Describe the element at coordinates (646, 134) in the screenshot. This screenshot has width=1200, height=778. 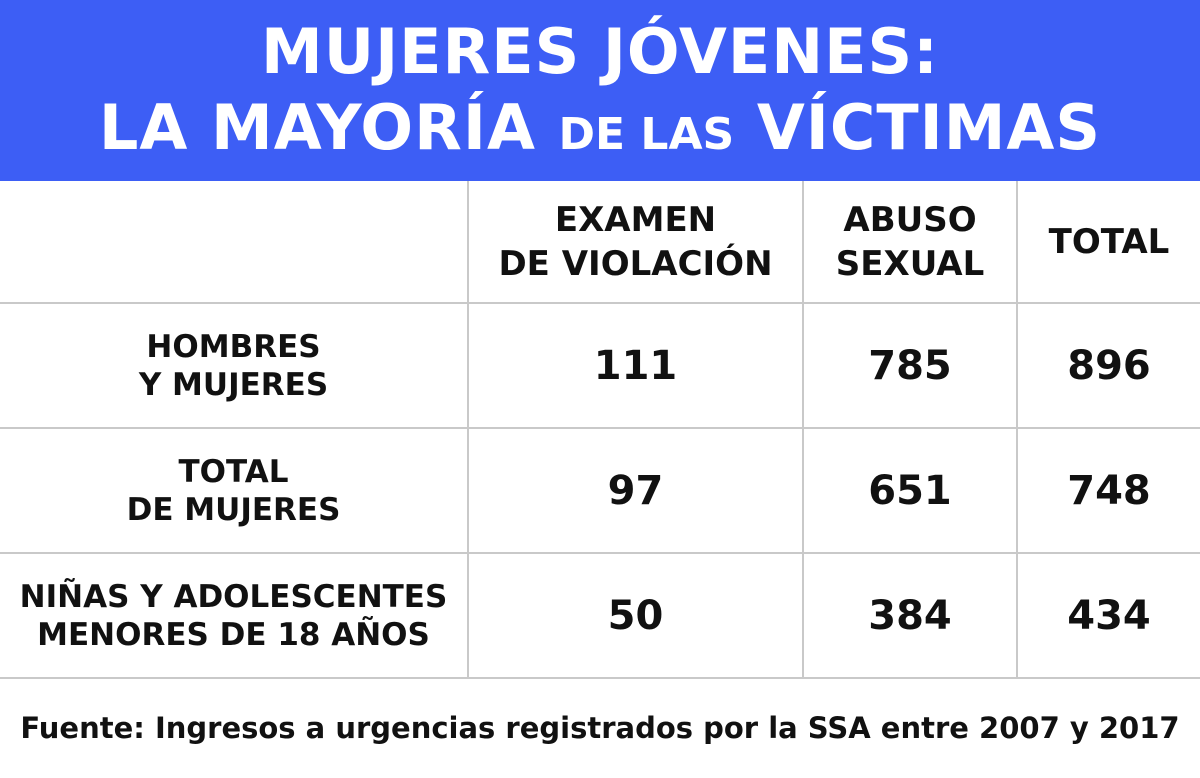
I see `title-line-2-part-b: DE LAS` at that location.